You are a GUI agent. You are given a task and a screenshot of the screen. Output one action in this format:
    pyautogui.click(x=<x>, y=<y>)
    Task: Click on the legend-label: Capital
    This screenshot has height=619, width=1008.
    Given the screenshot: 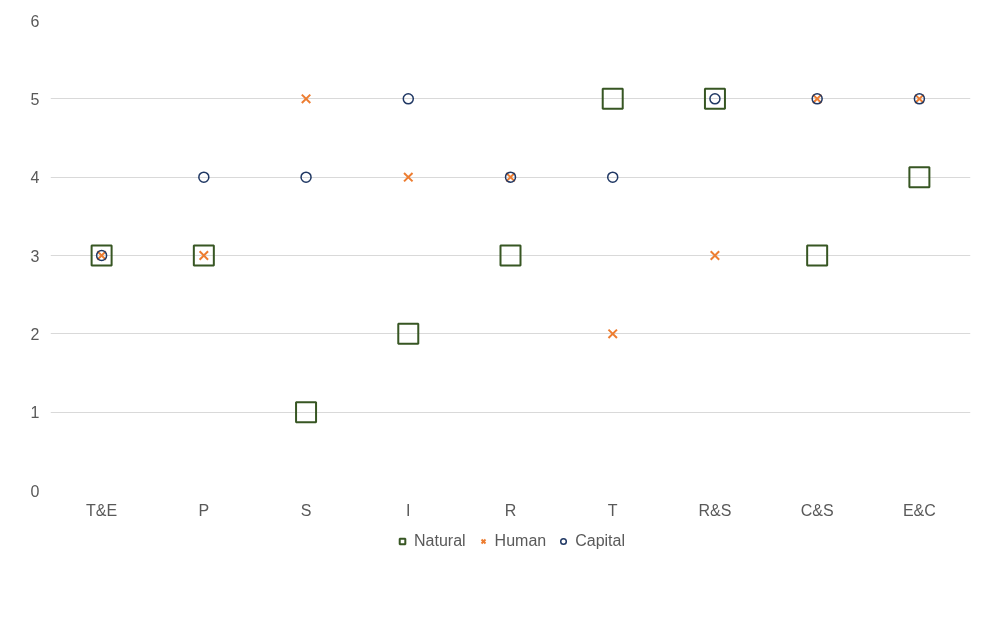 What is the action you would take?
    pyautogui.click(x=600, y=541)
    